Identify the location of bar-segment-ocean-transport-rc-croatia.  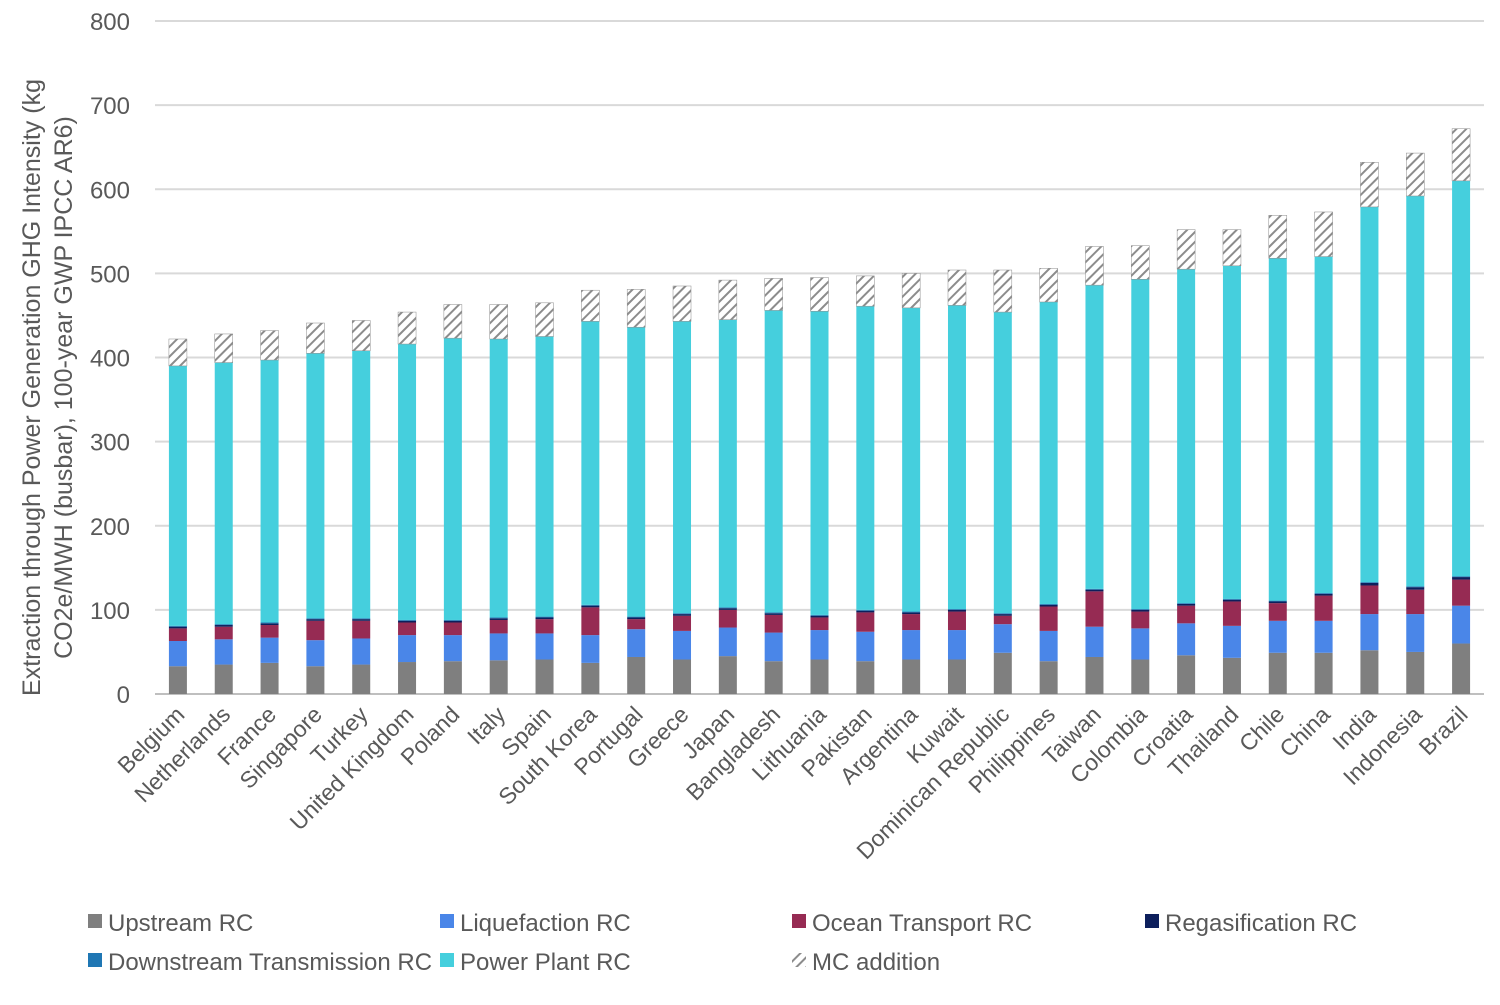
(1186, 614).